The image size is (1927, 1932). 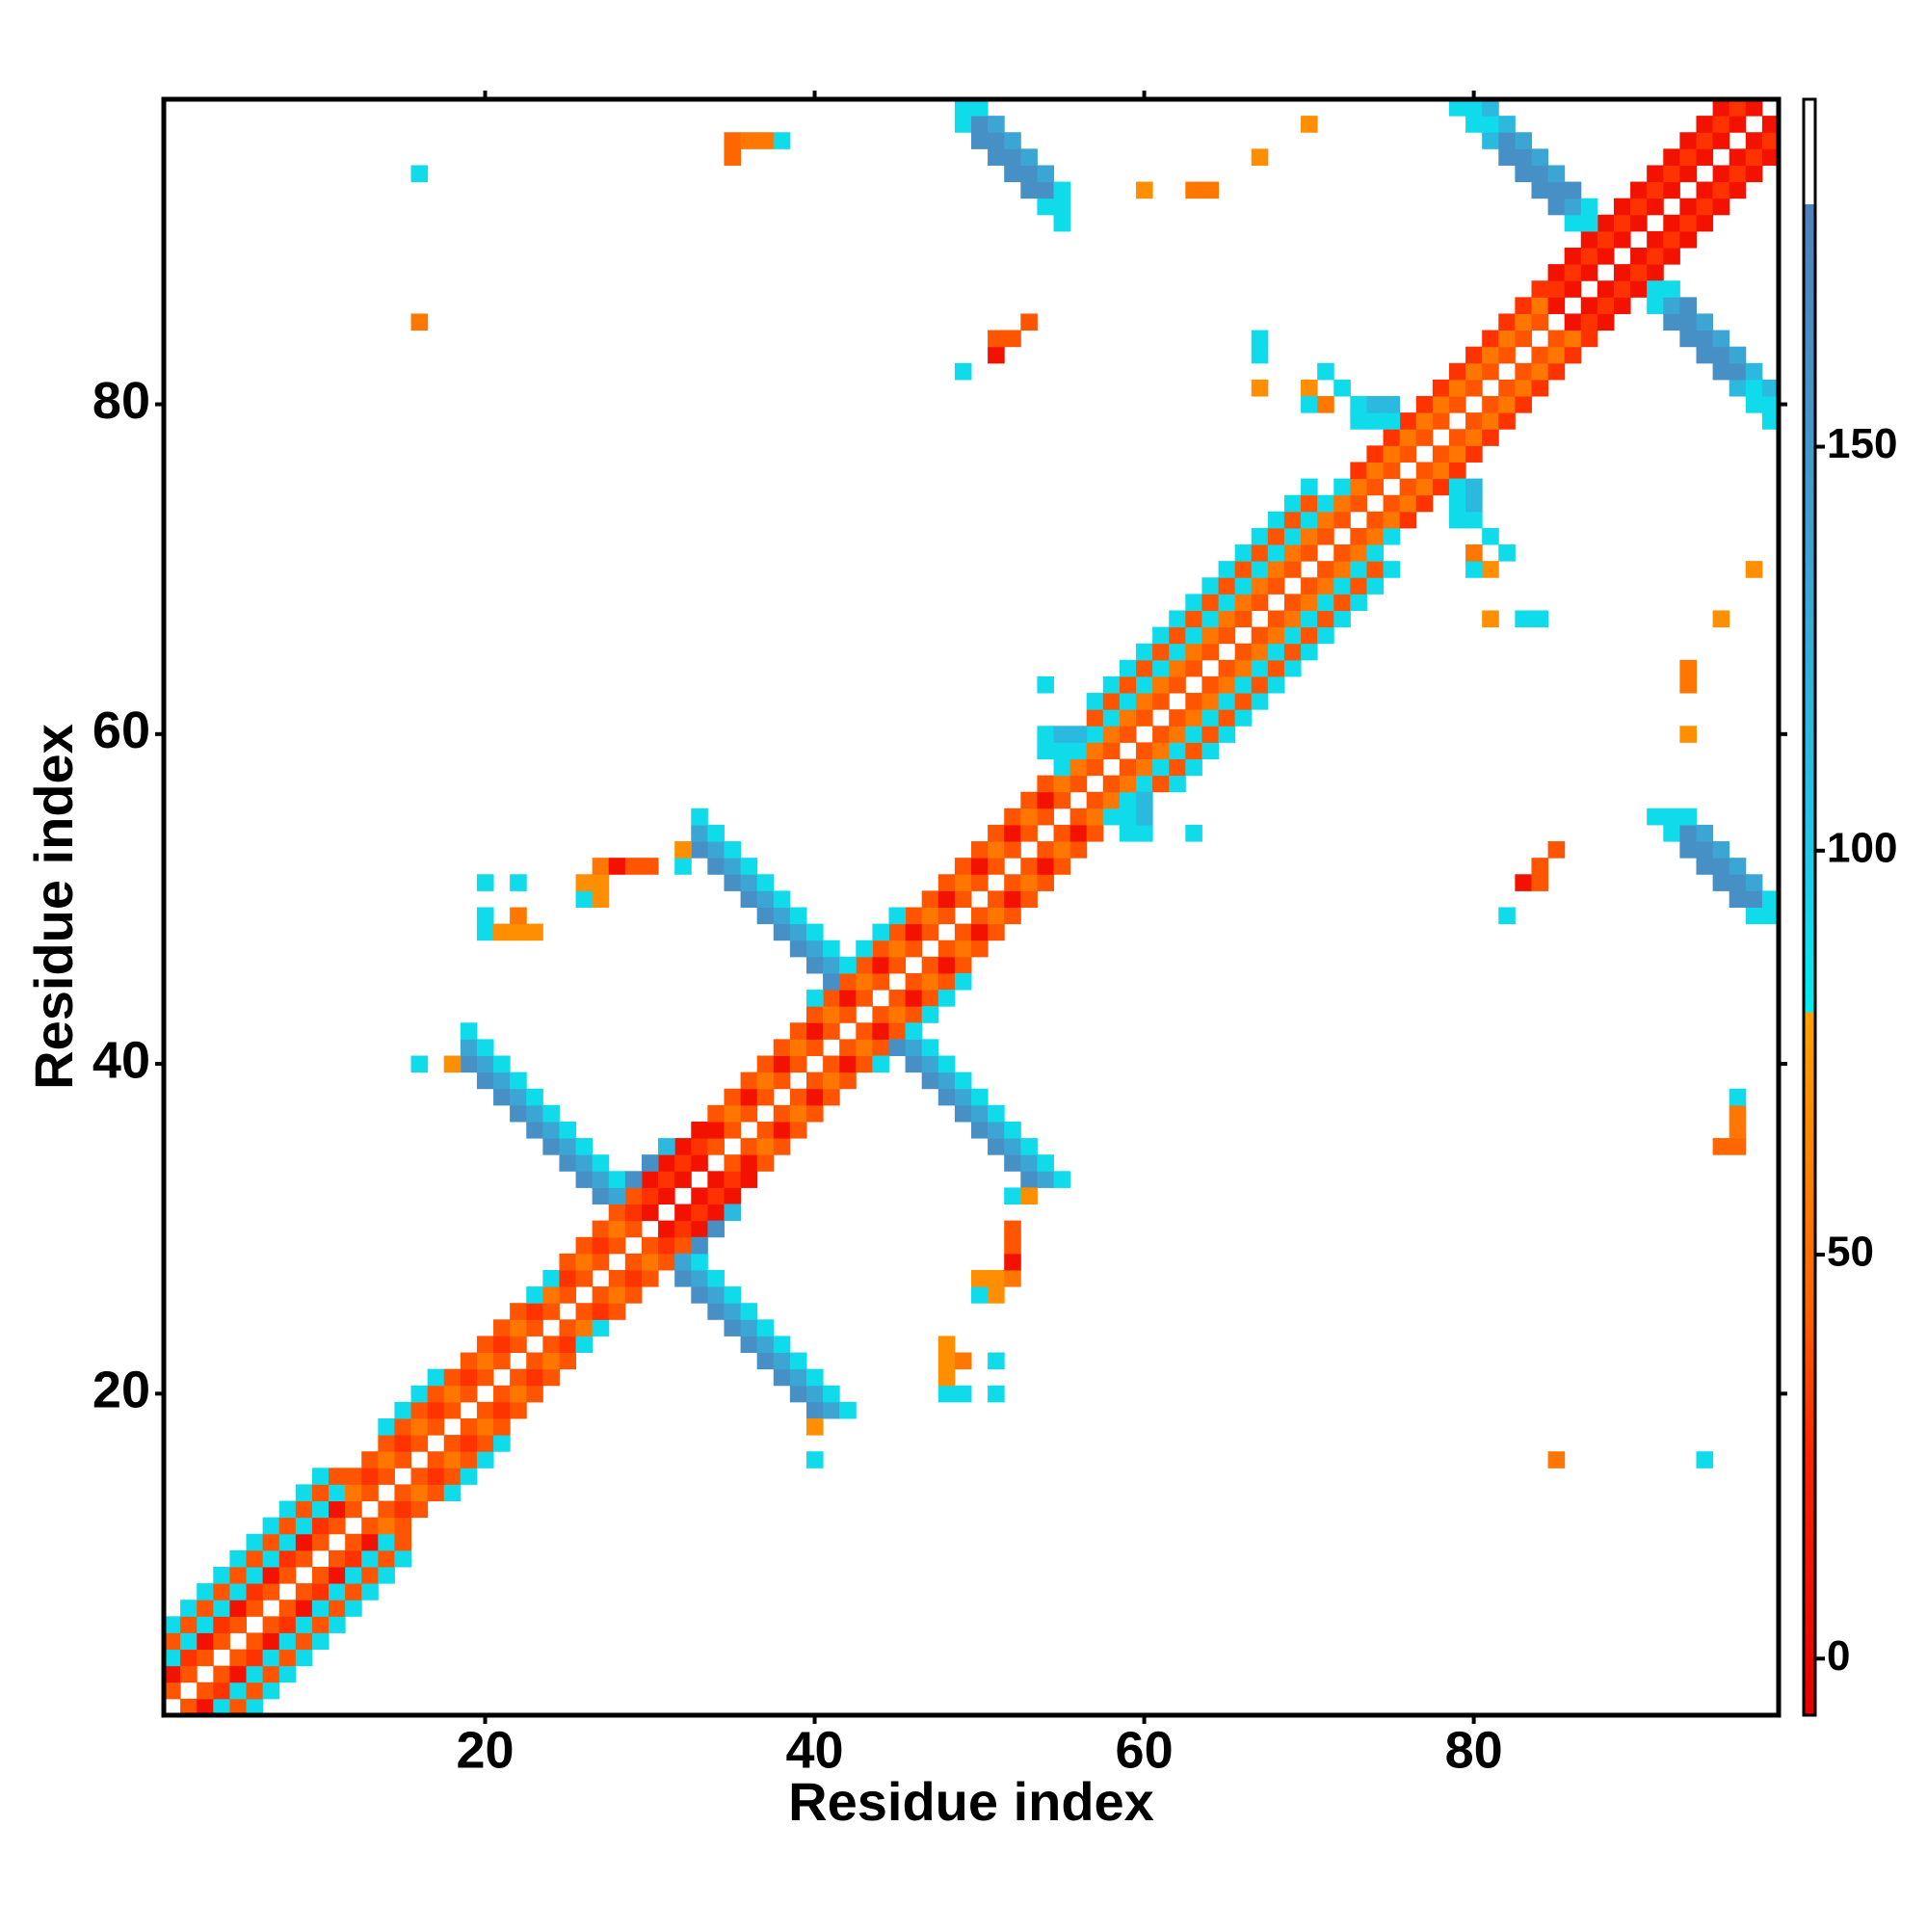 What do you see at coordinates (1850, 1252) in the screenshot?
I see `colorbar-tick-label: 50` at bounding box center [1850, 1252].